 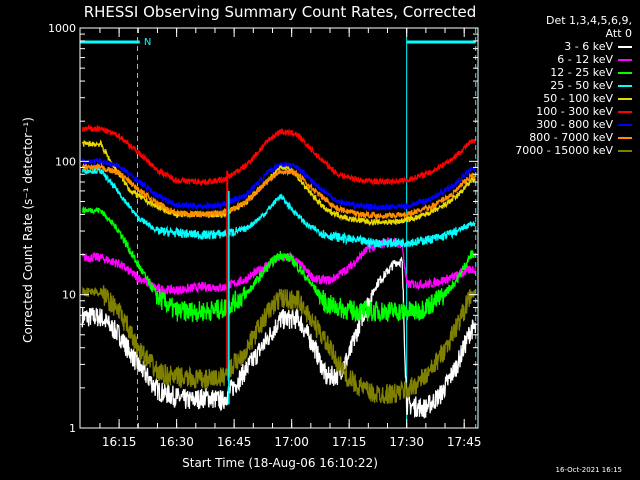 I want to click on legend-label: 7000 - 15000 keV, so click(x=564, y=150).